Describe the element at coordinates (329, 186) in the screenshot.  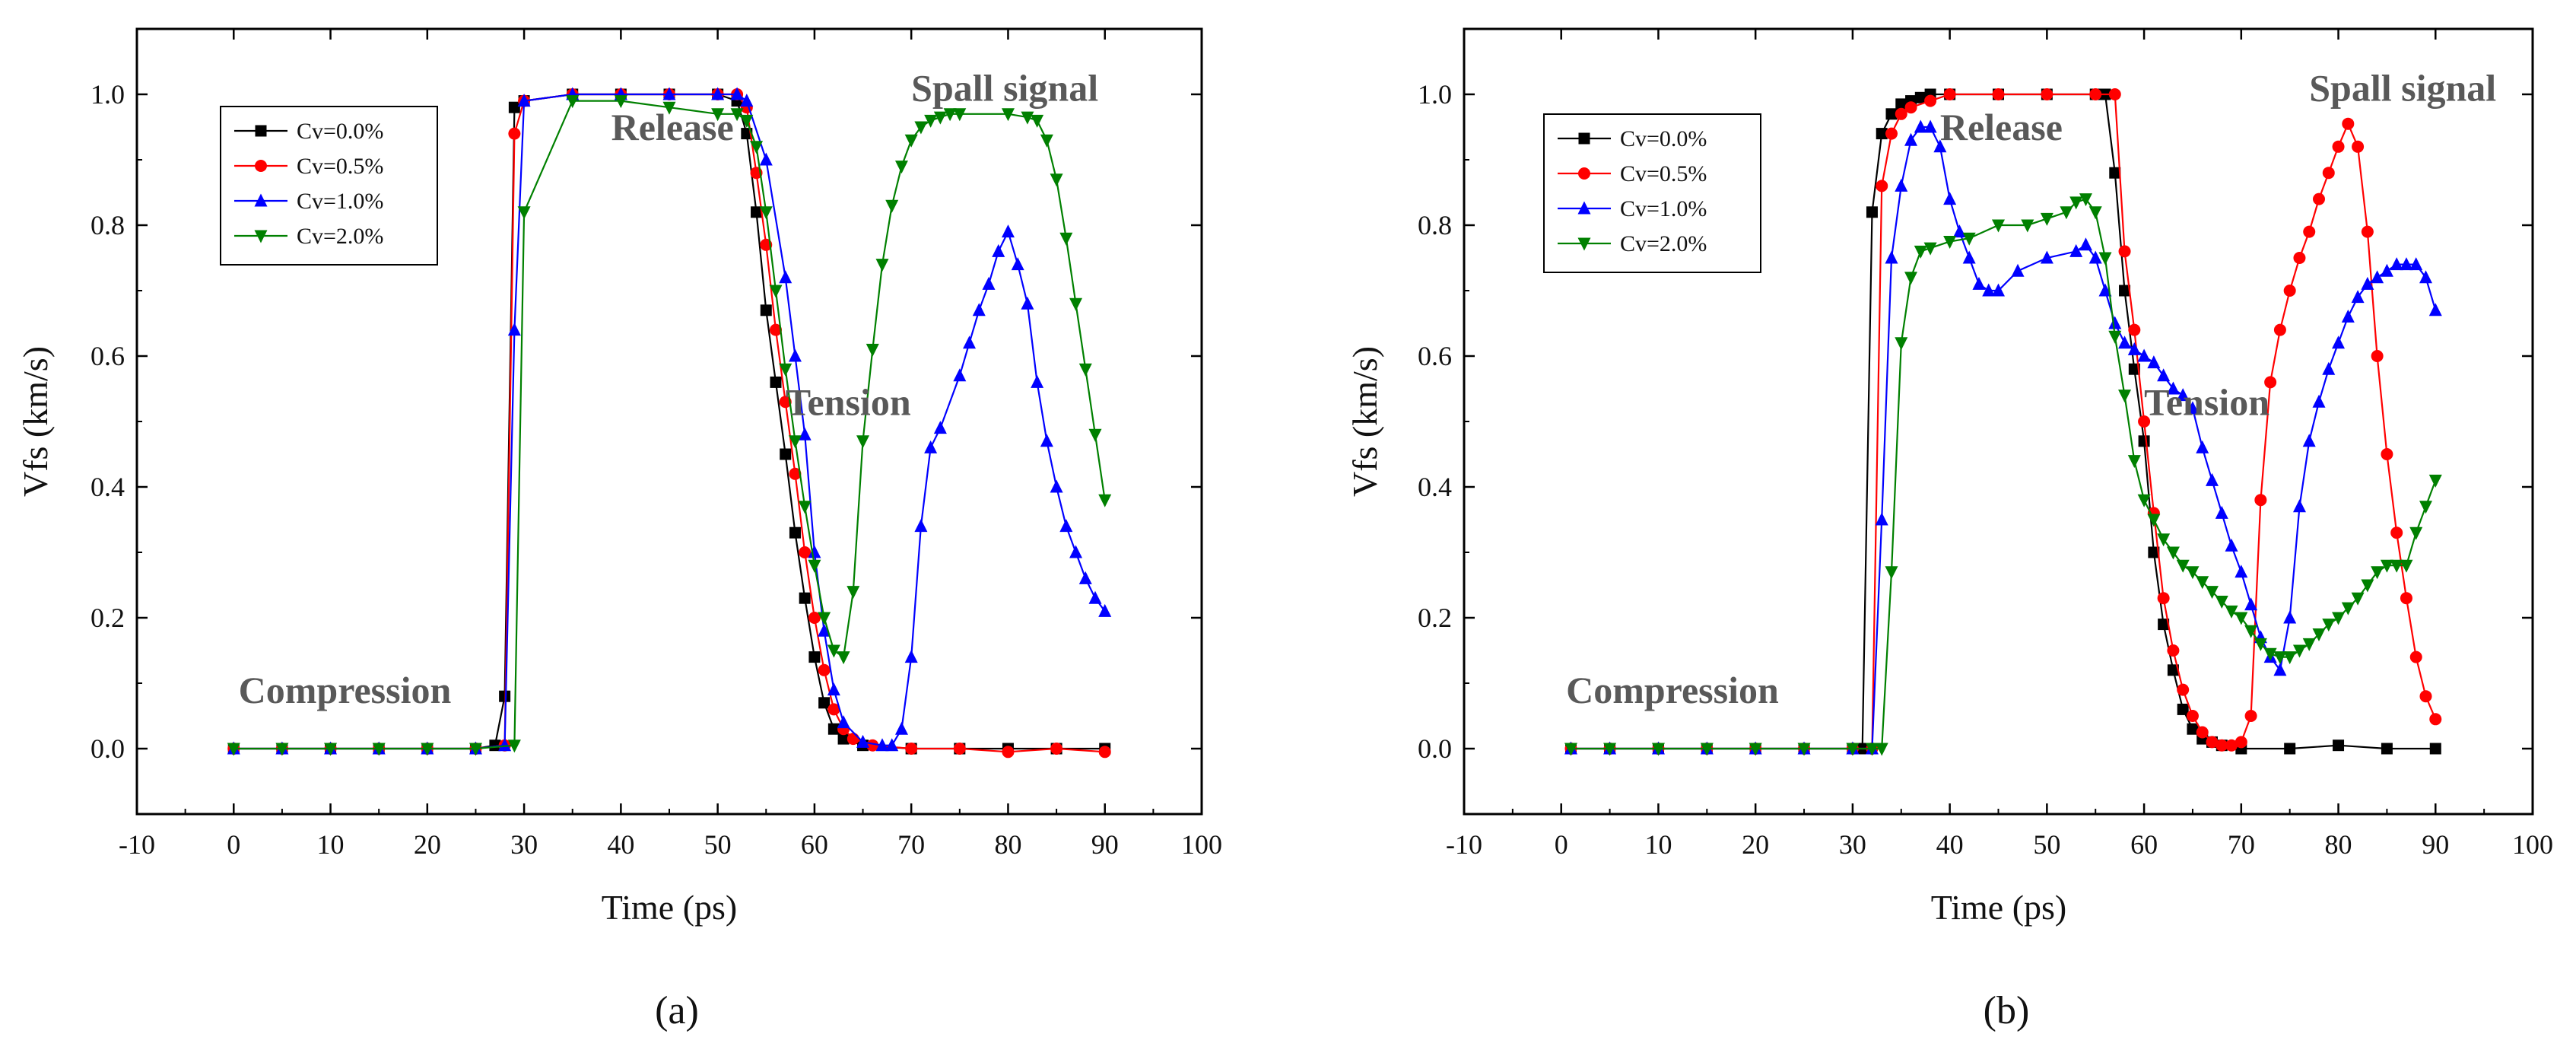
I see `legend: Cv=0.0% Cv=0.5% Cv=1.0% Cv=2.0%` at that location.